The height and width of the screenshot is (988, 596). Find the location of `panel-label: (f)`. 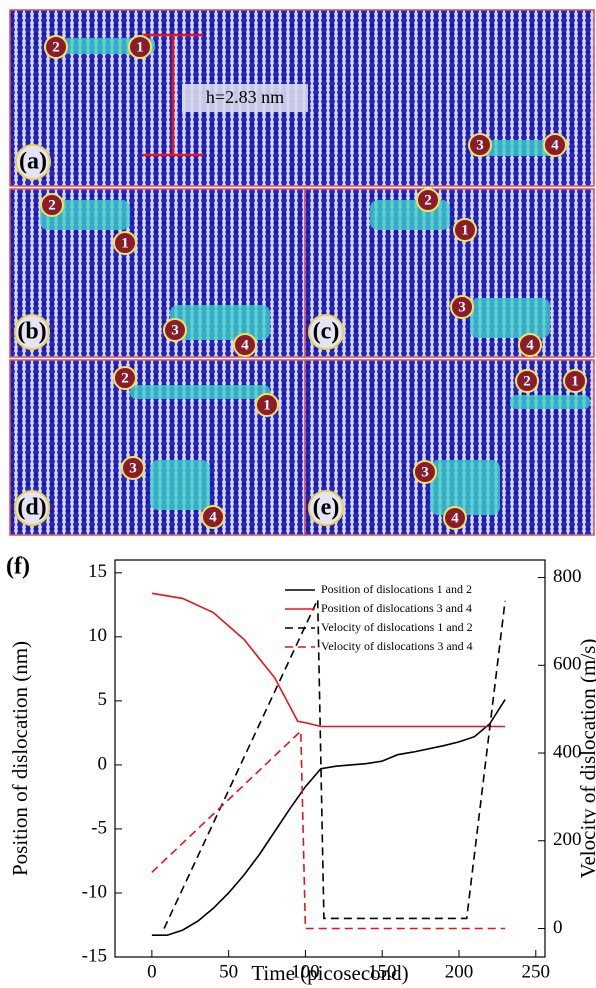

panel-label: (f) is located at coordinates (18, 567).